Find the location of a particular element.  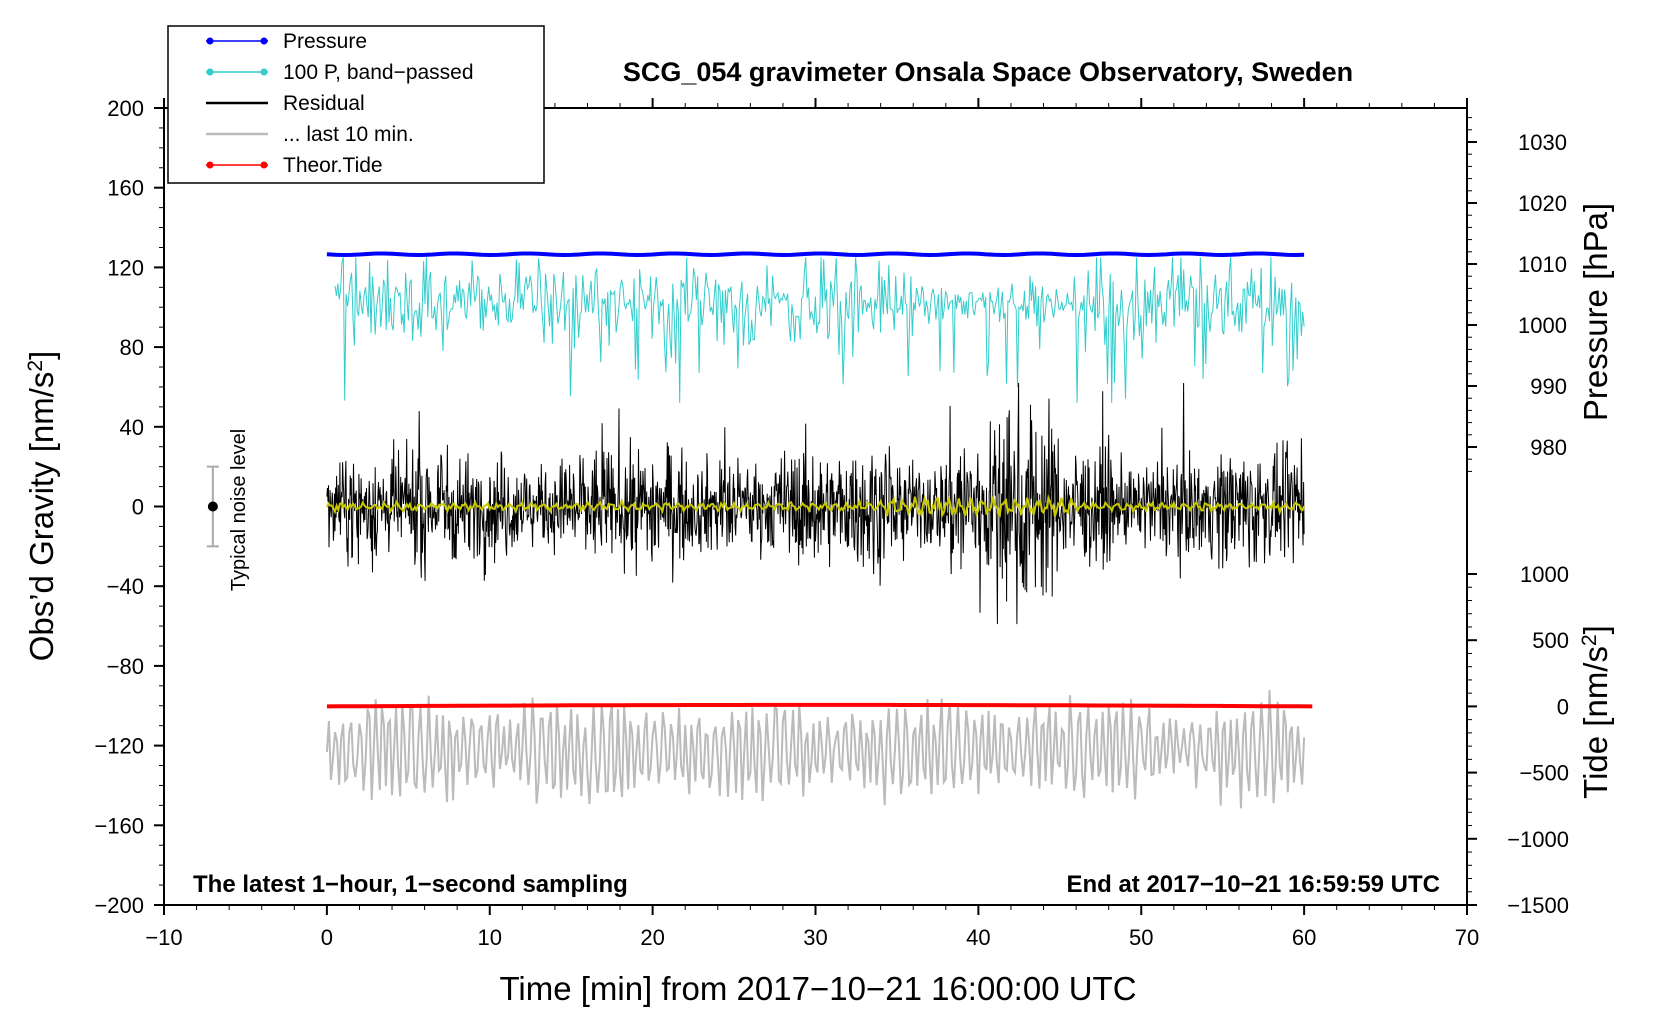

legend-box is located at coordinates (356, 104).